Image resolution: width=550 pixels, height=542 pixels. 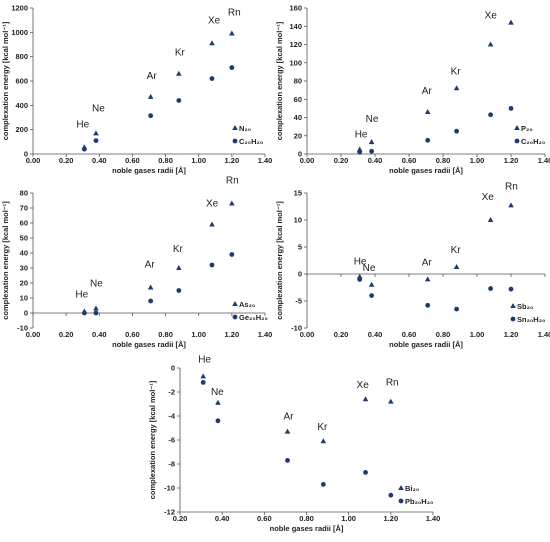 What do you see at coordinates (96, 284) in the screenshot?
I see `point-label-ne: Ne` at bounding box center [96, 284].